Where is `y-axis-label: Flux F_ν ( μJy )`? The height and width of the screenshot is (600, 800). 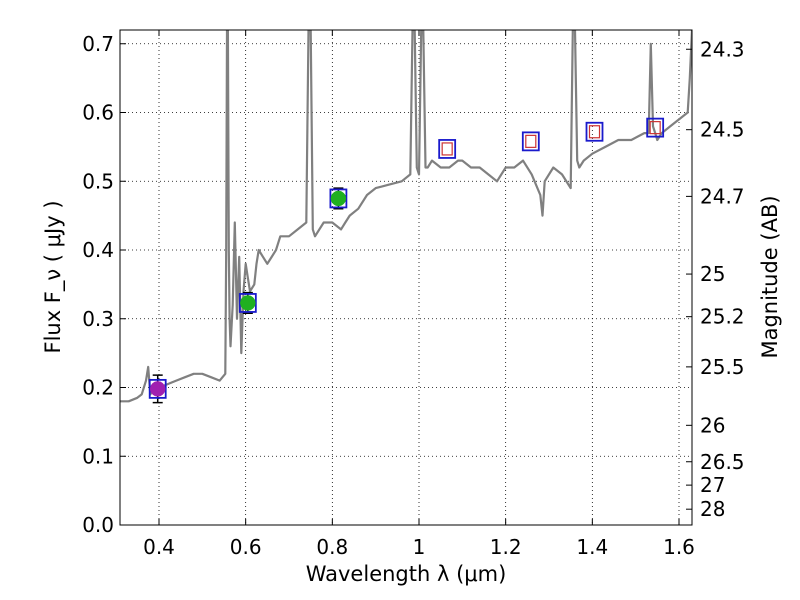
y-axis-label: Flux F_ν ( μJy ) is located at coordinates (53, 276).